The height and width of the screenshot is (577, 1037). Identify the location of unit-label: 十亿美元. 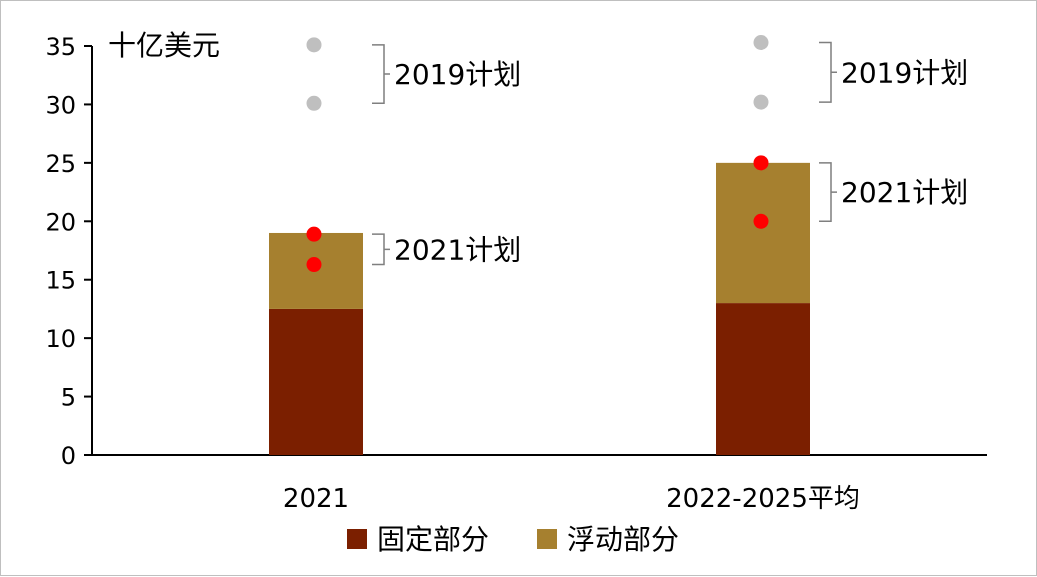
(164, 45).